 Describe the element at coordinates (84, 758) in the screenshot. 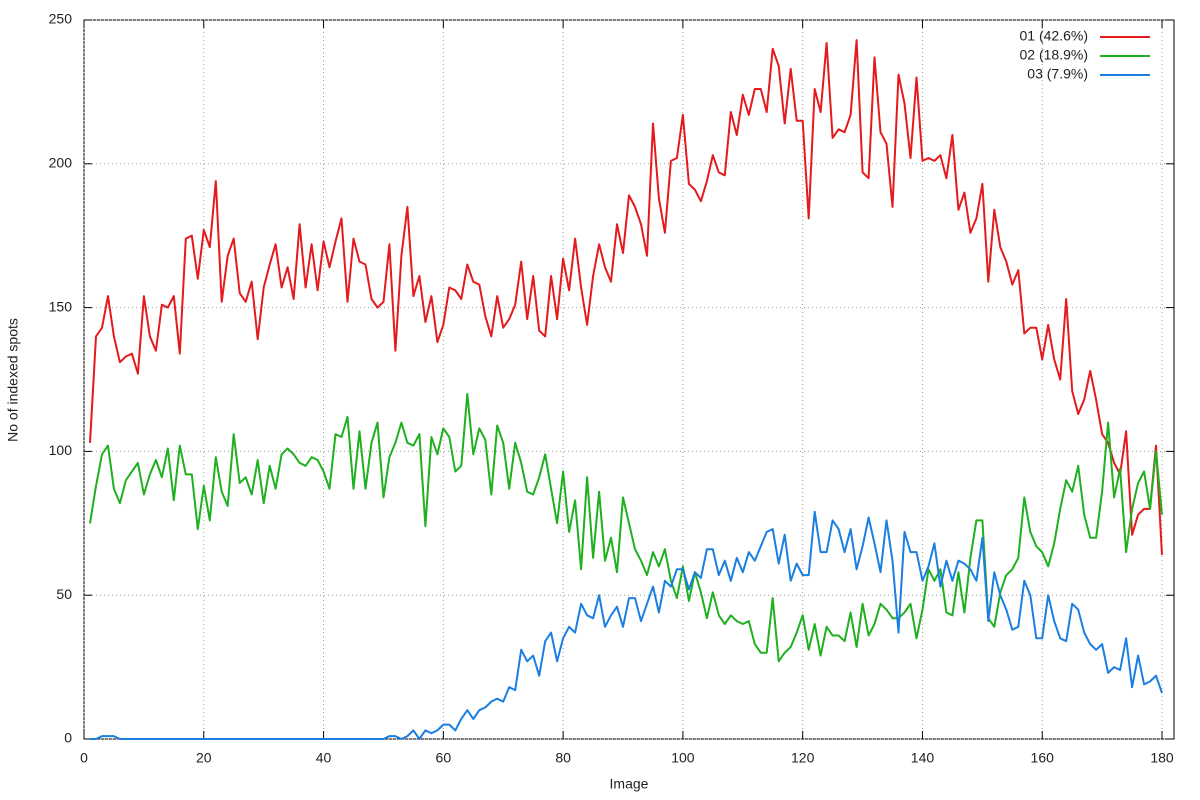

I see `x-tick-label: 0` at that location.